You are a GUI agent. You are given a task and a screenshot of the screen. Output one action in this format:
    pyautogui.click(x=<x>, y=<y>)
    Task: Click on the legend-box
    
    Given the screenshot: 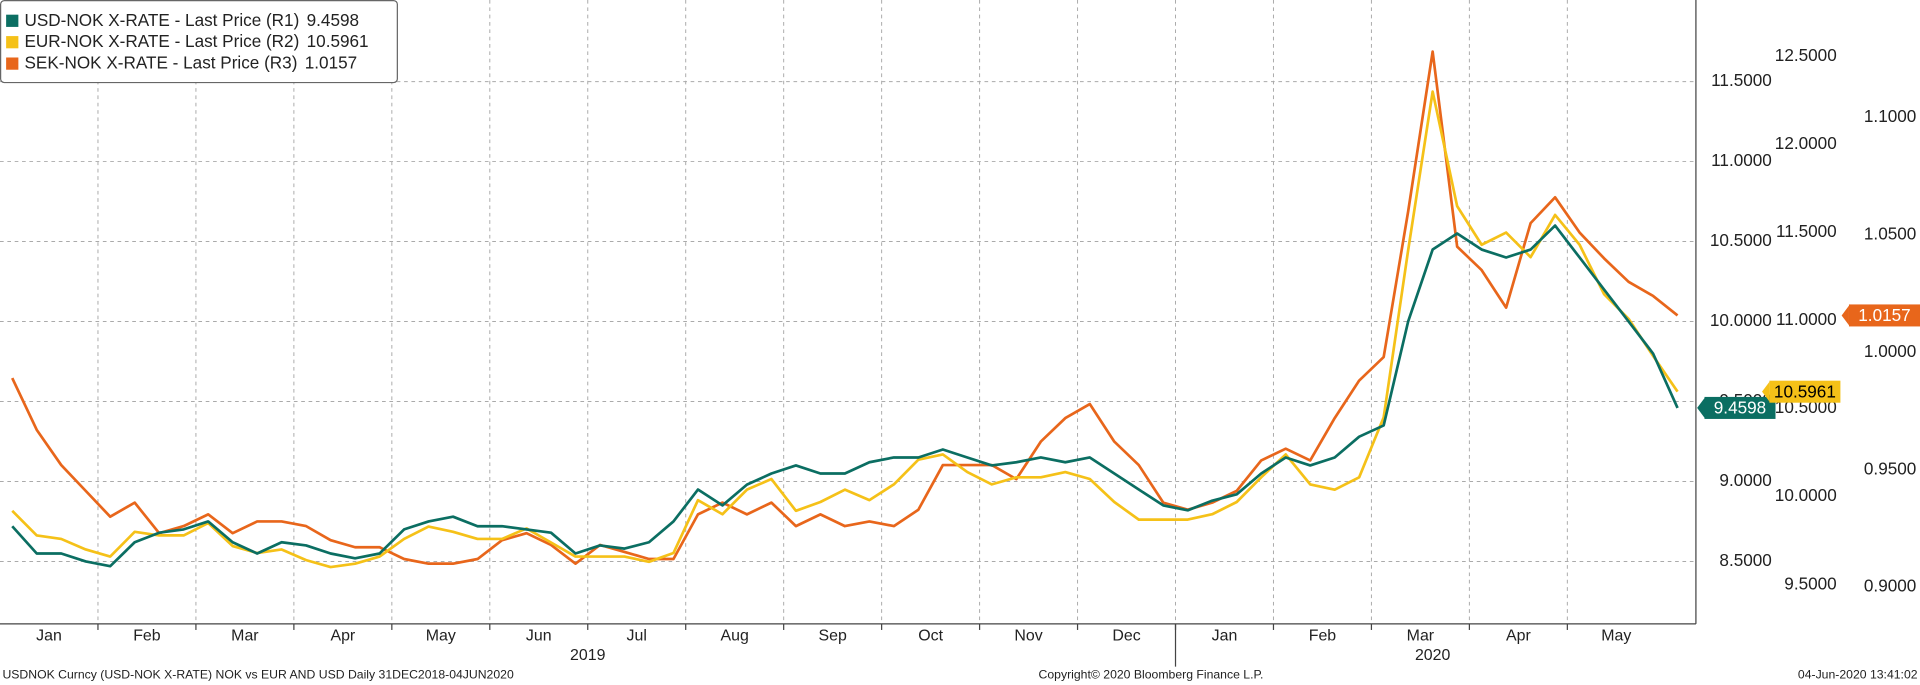 What is the action you would take?
    pyautogui.click(x=199, y=42)
    